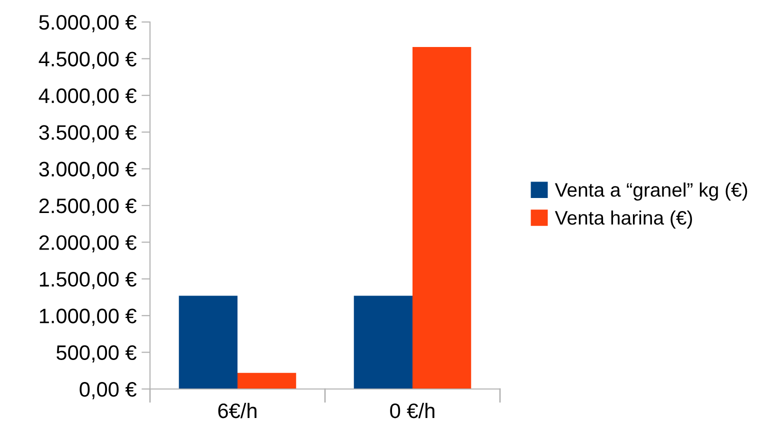 This screenshot has height=435, width=771. What do you see at coordinates (88, 133) in the screenshot?
I see `y-tick-label: 3.500,00 €` at bounding box center [88, 133].